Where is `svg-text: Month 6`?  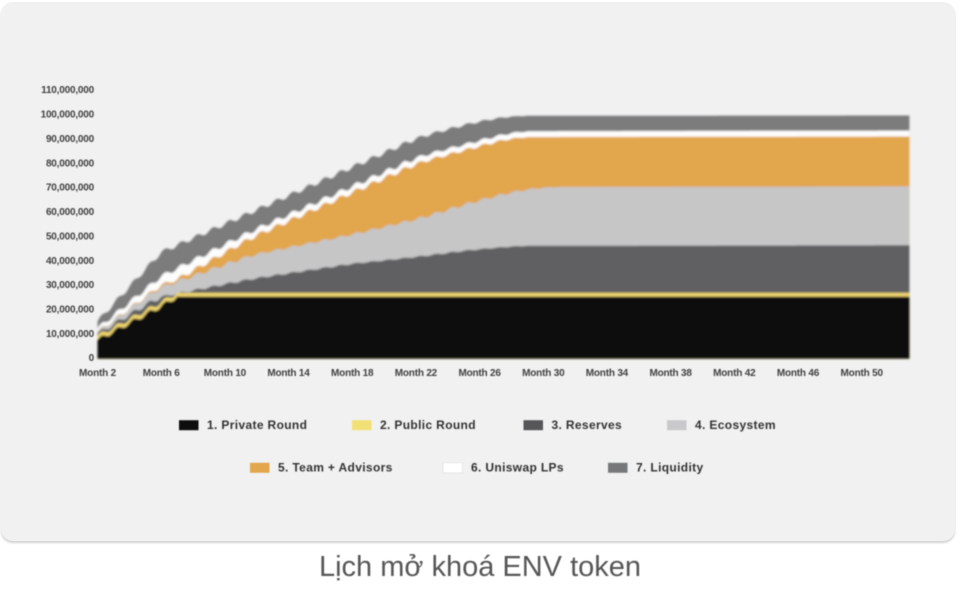
svg-text: Month 6 is located at coordinates (162, 373).